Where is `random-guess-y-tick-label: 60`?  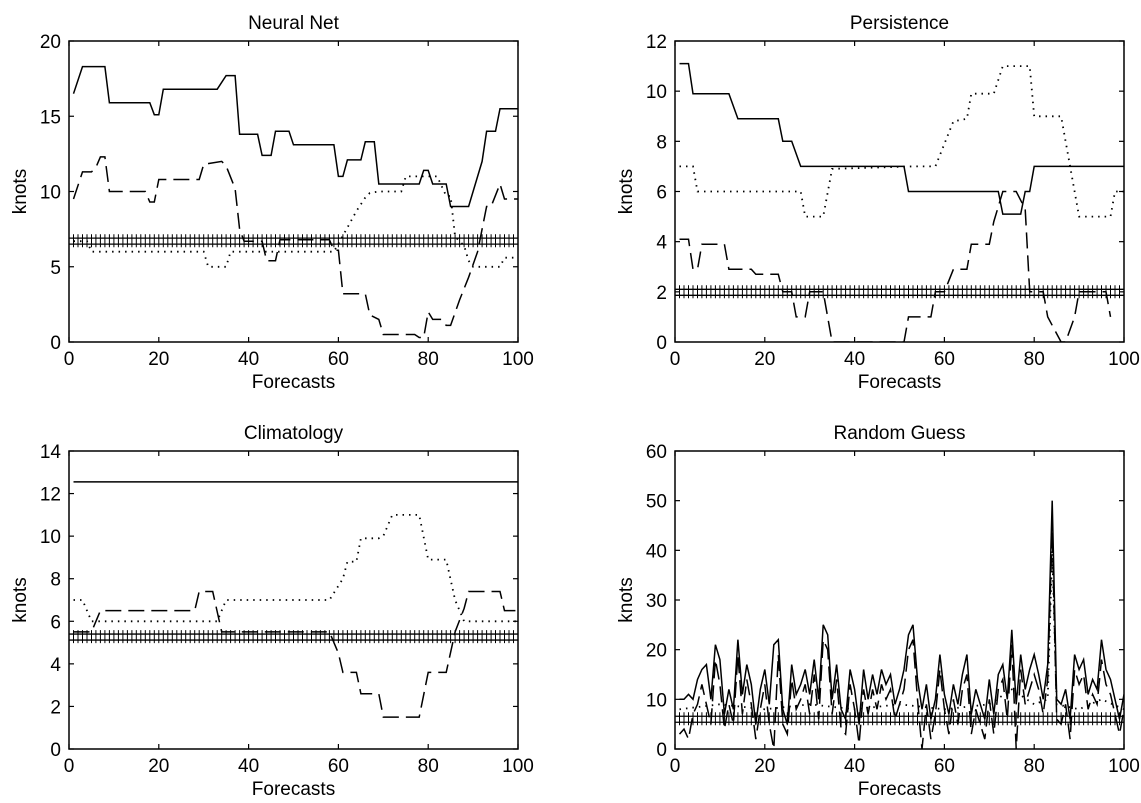
random-guess-y-tick-label: 60 is located at coordinates (656, 452).